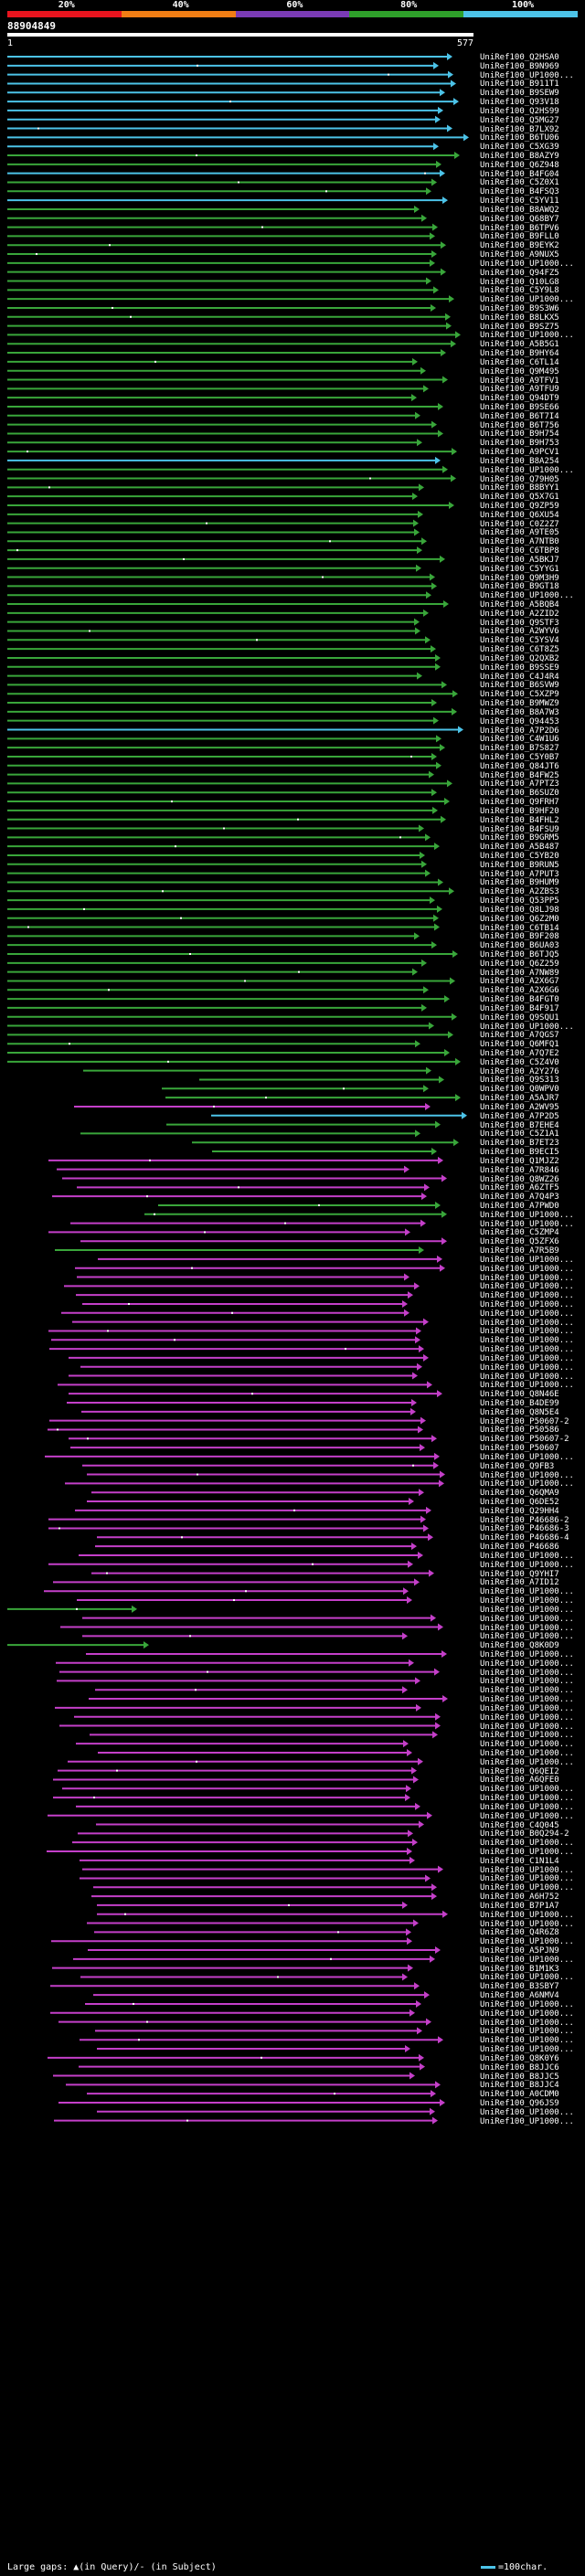  Describe the element at coordinates (519, 1125) in the screenshot. I see `hit-label: UniRef100_B7EHE4` at that location.